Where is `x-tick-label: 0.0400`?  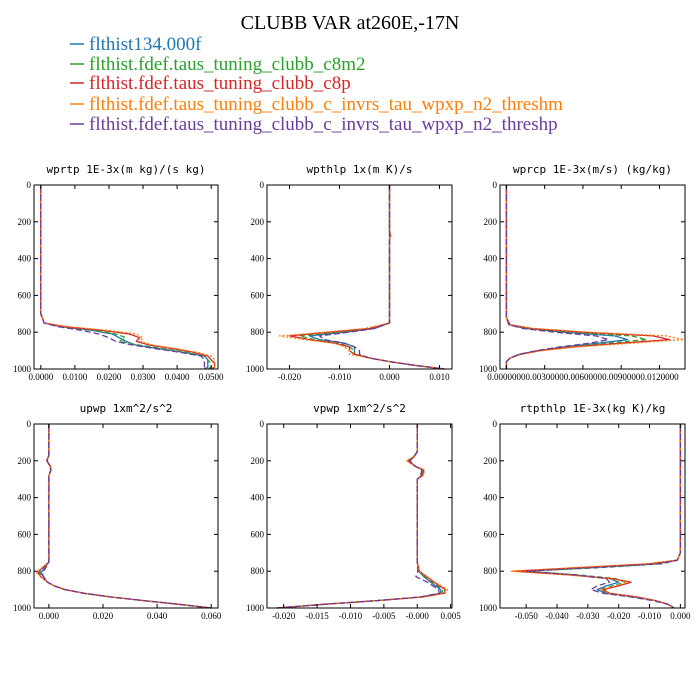
x-tick-label: 0.0400 is located at coordinates (177, 377).